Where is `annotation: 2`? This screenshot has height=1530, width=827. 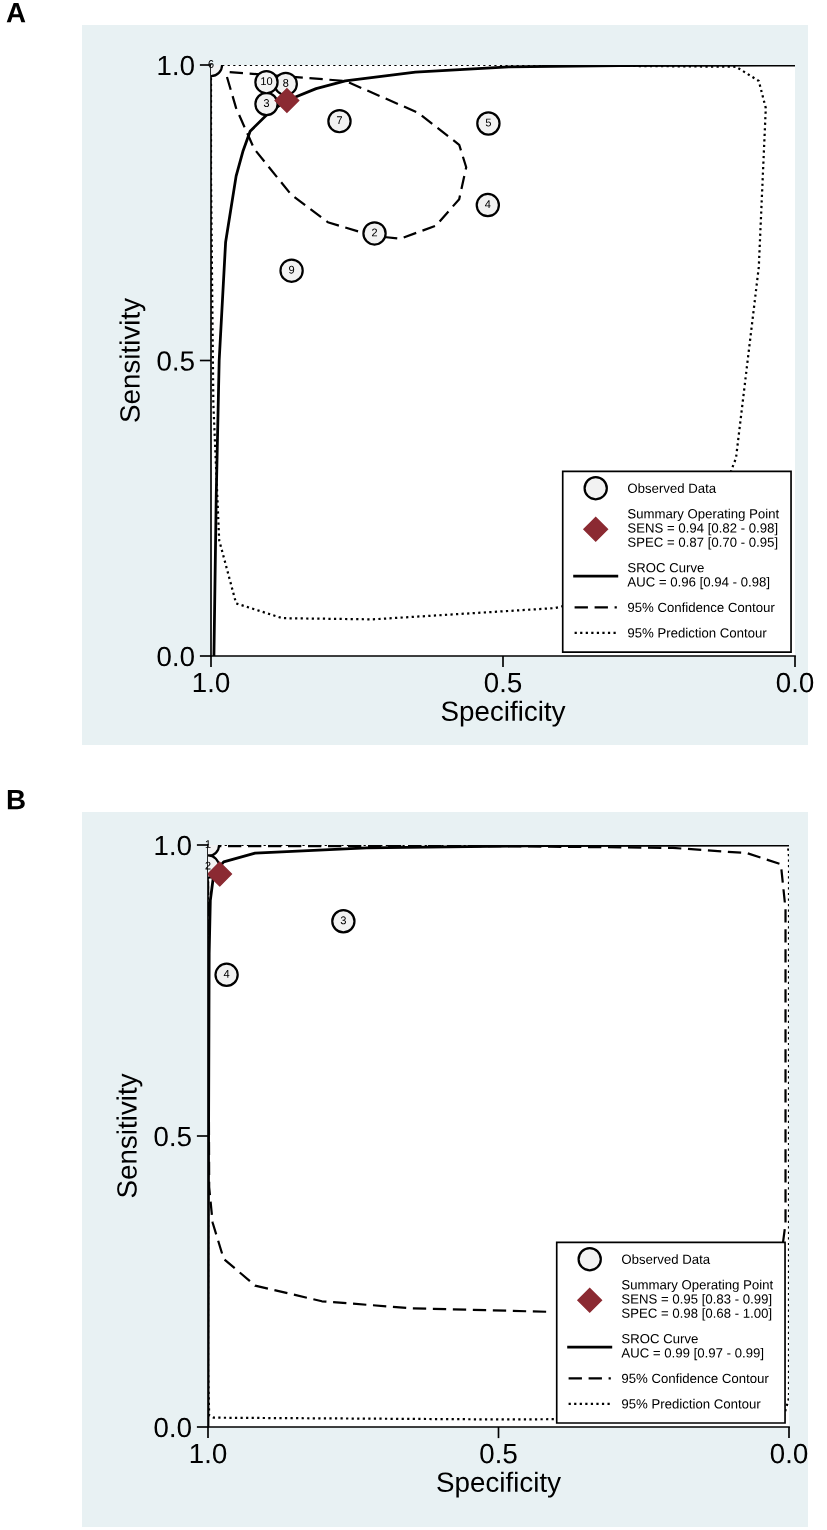
annotation: 2 is located at coordinates (374, 232).